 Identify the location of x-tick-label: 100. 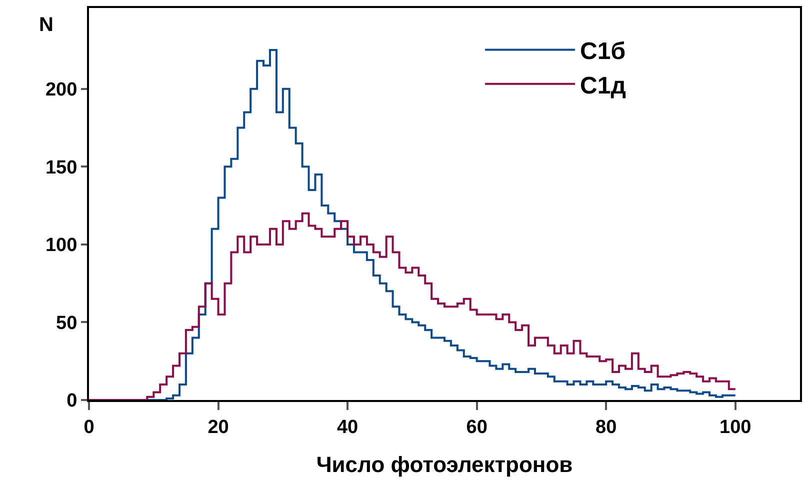
(736, 427).